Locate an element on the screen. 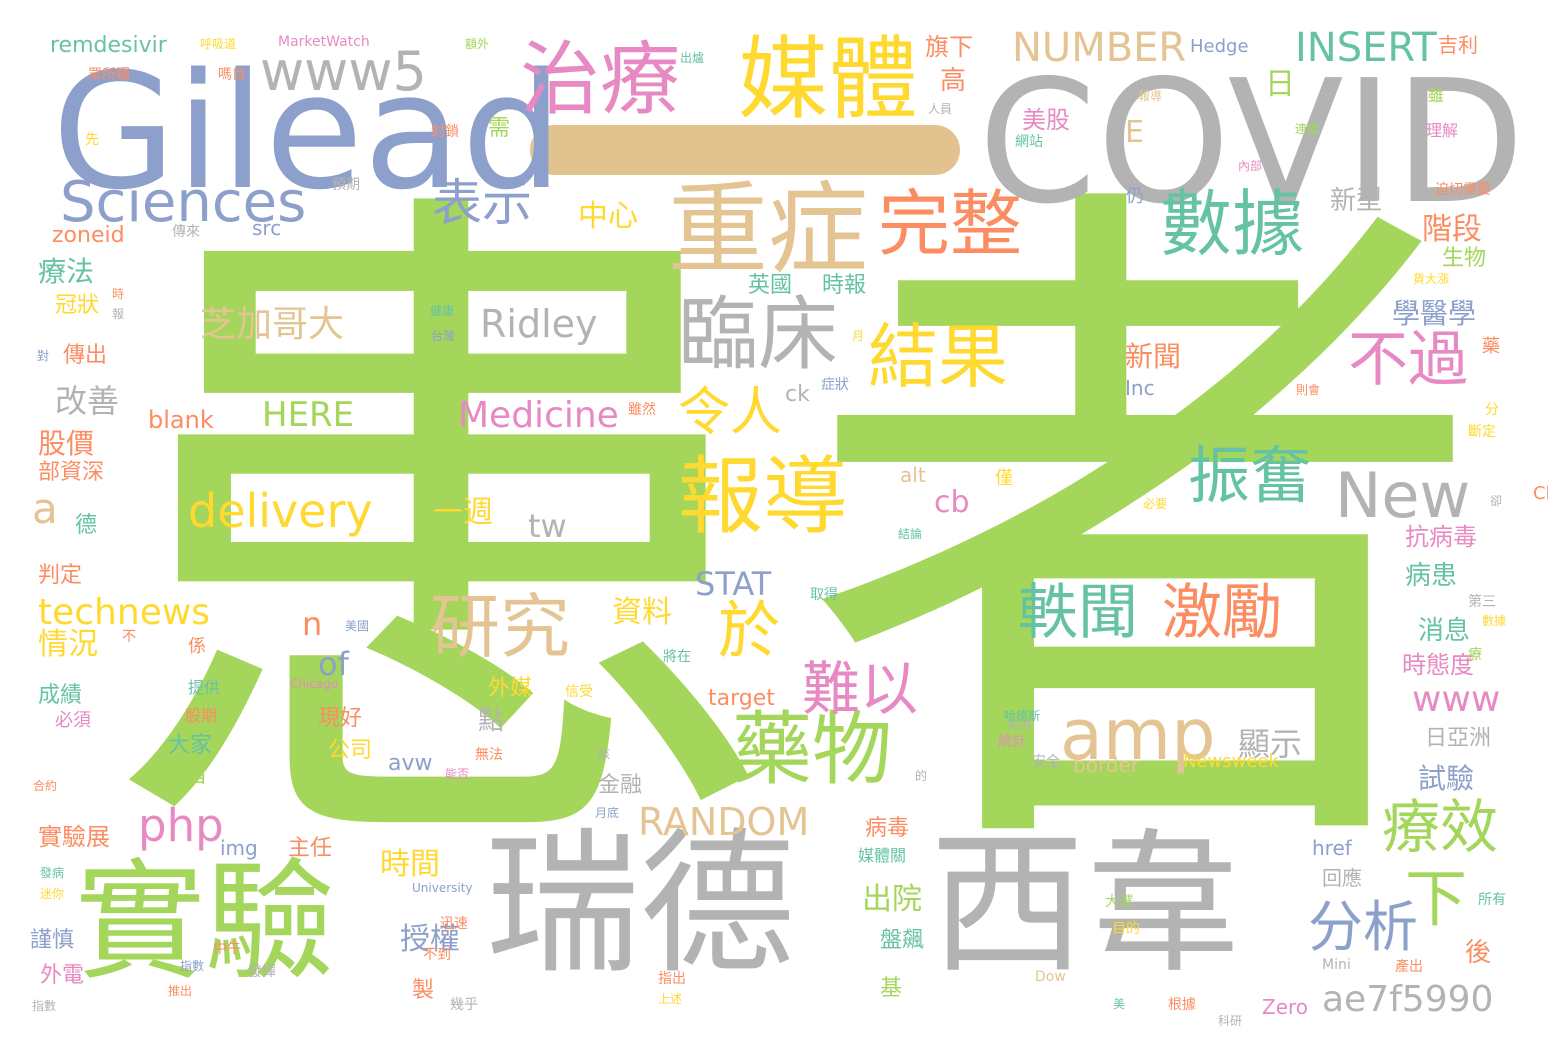  cloud-word: 該 is located at coordinates (604, 754).